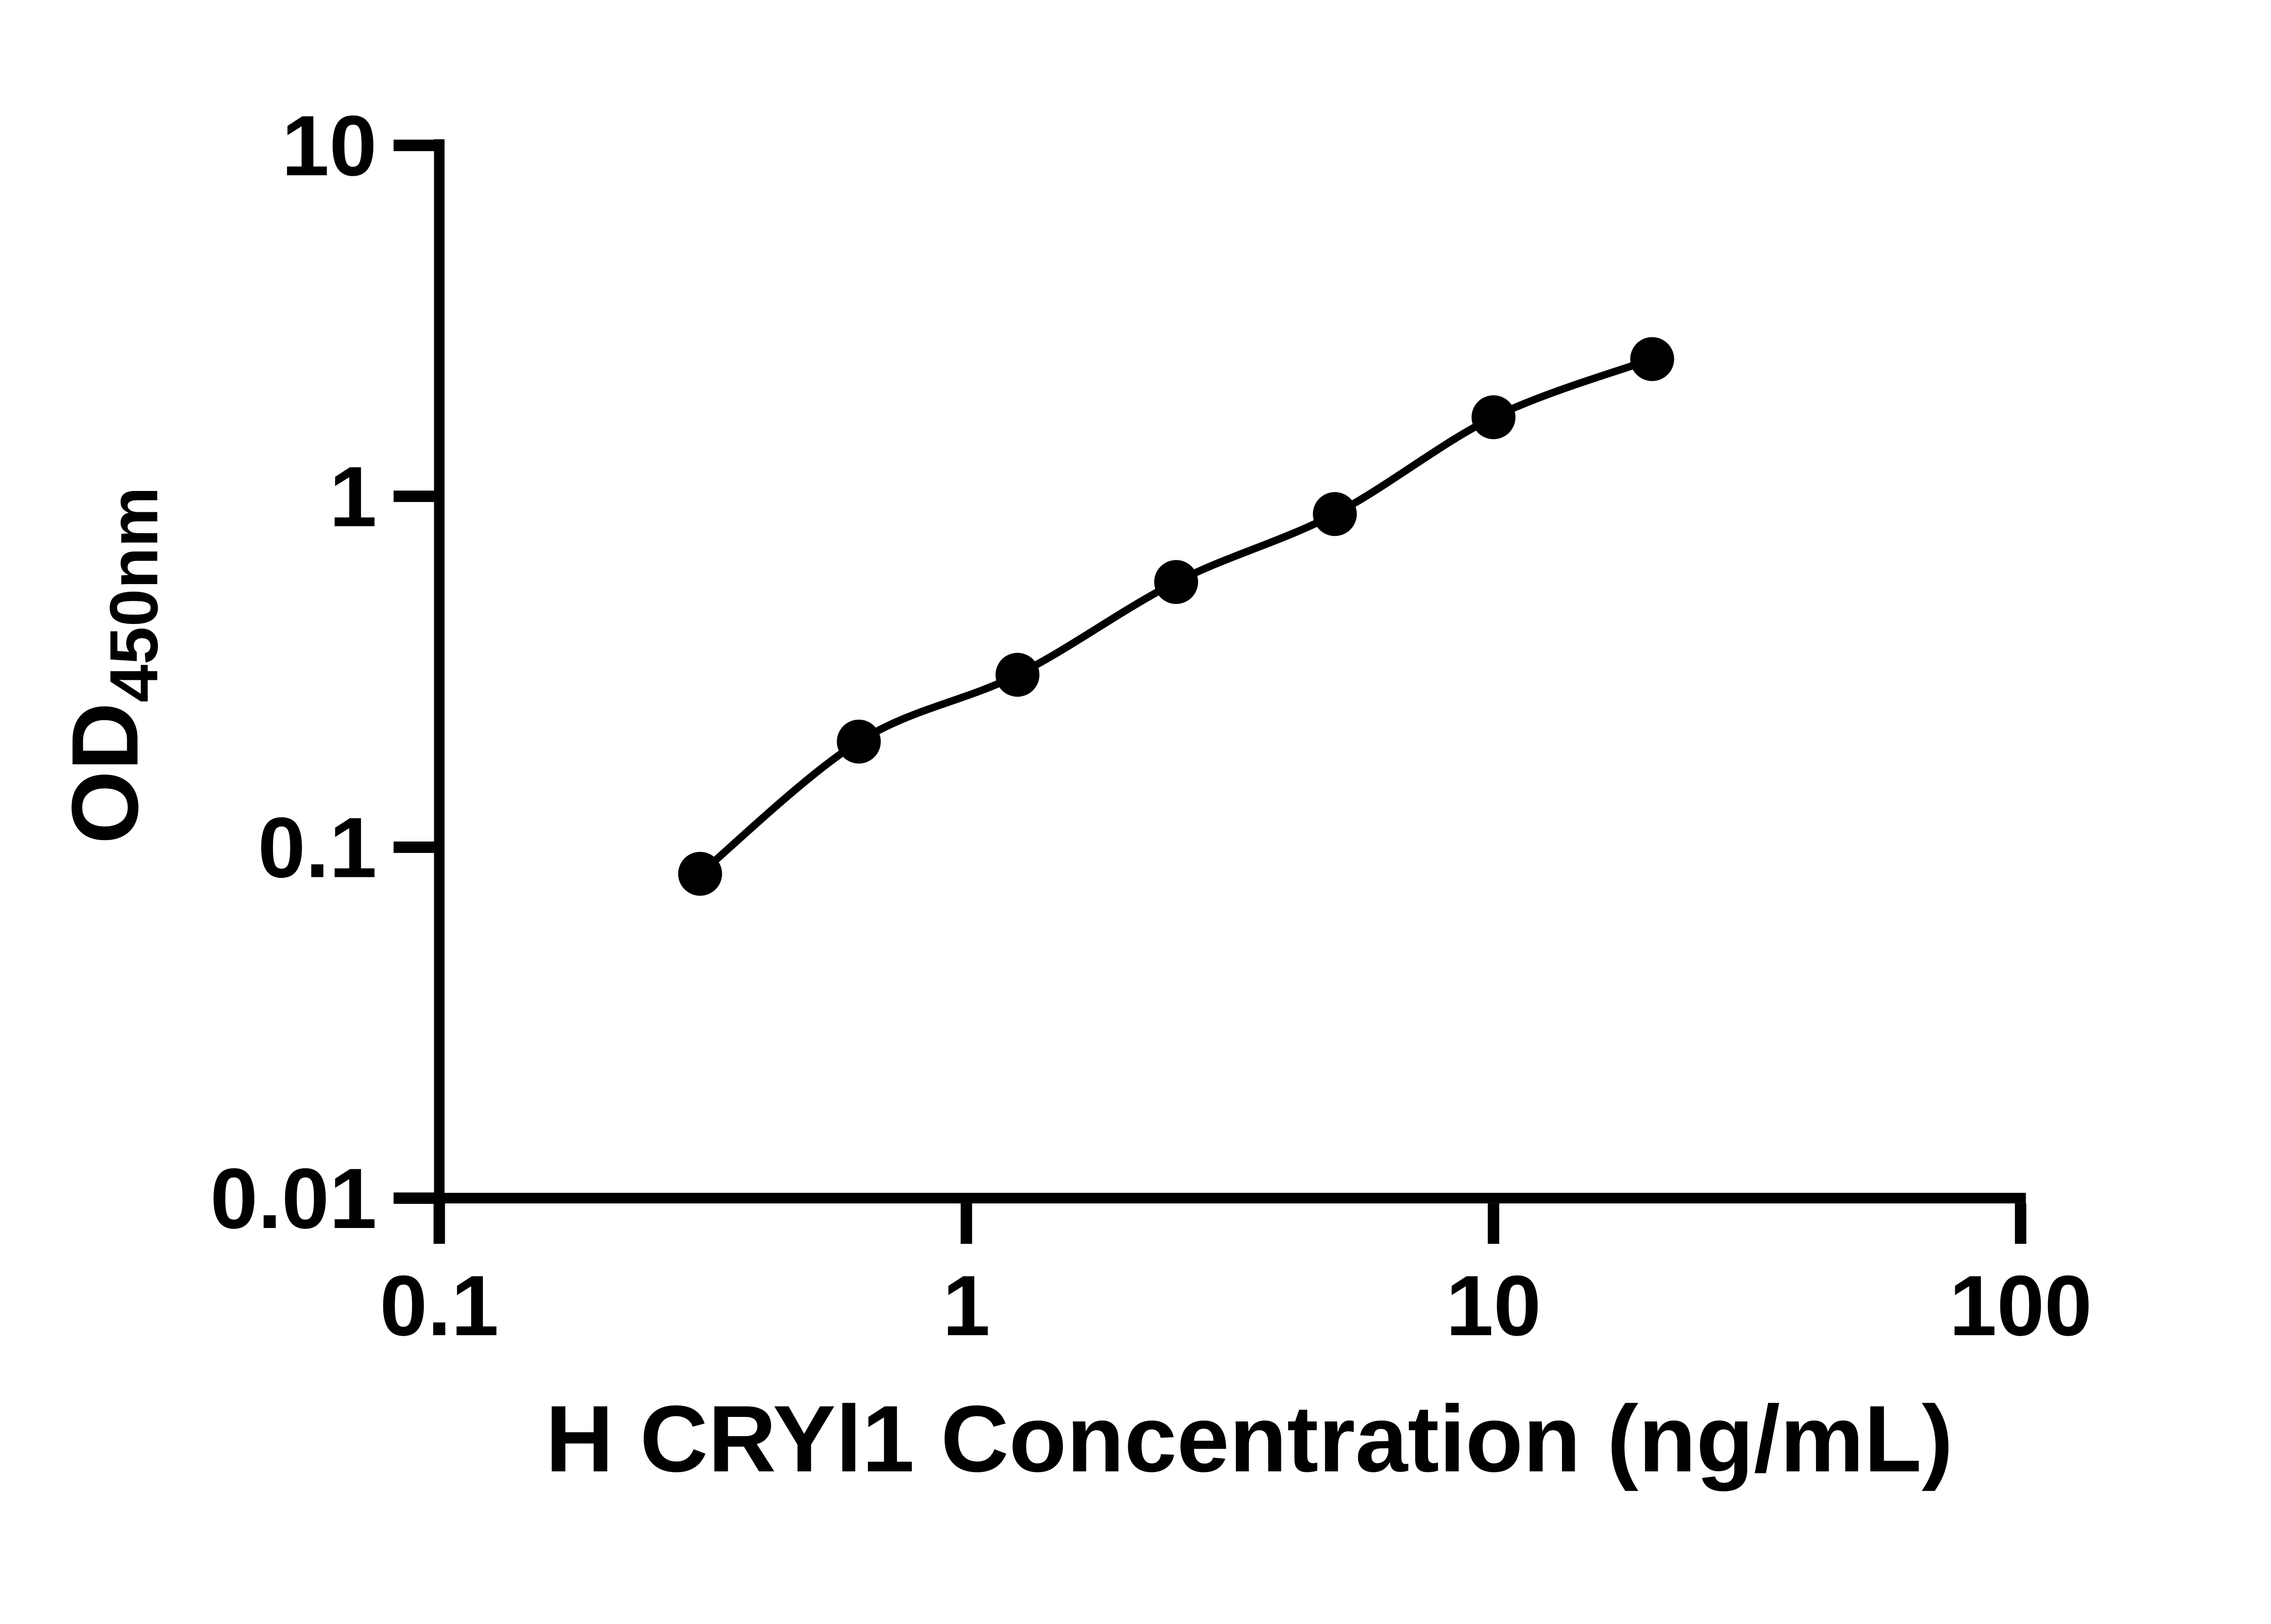  What do you see at coordinates (966, 1305) in the screenshot?
I see `x-tick-label-1: 1` at bounding box center [966, 1305].